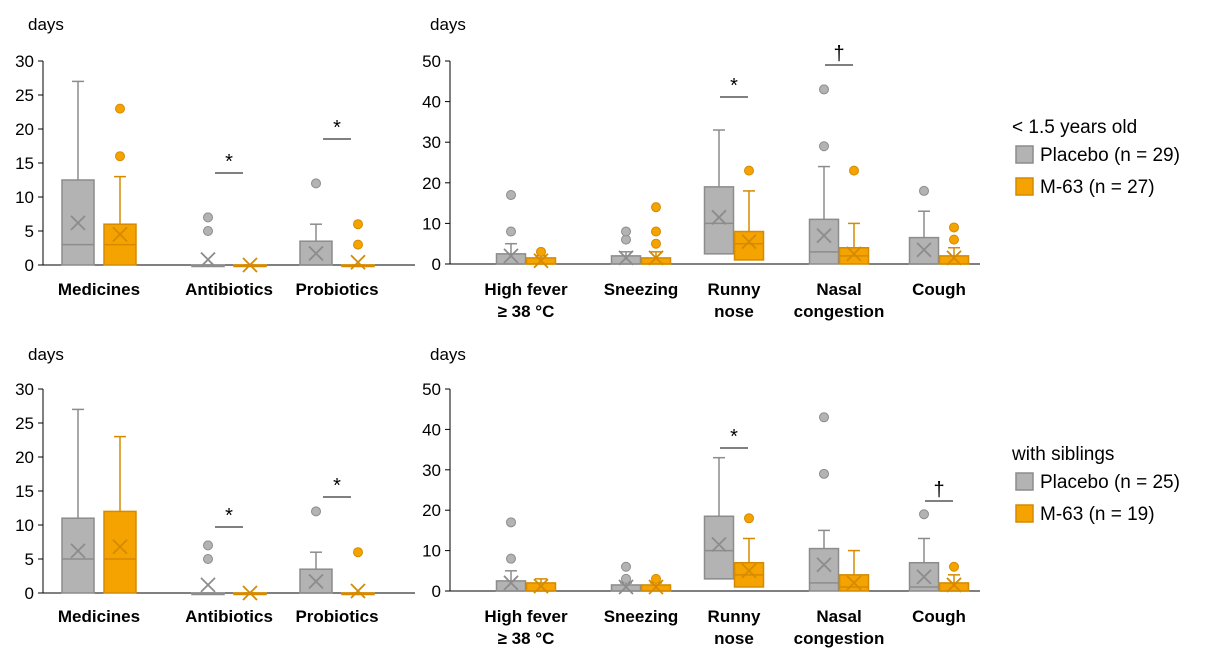  What do you see at coordinates (839, 311) in the screenshot?
I see `category-label-line: congestion` at bounding box center [839, 311].